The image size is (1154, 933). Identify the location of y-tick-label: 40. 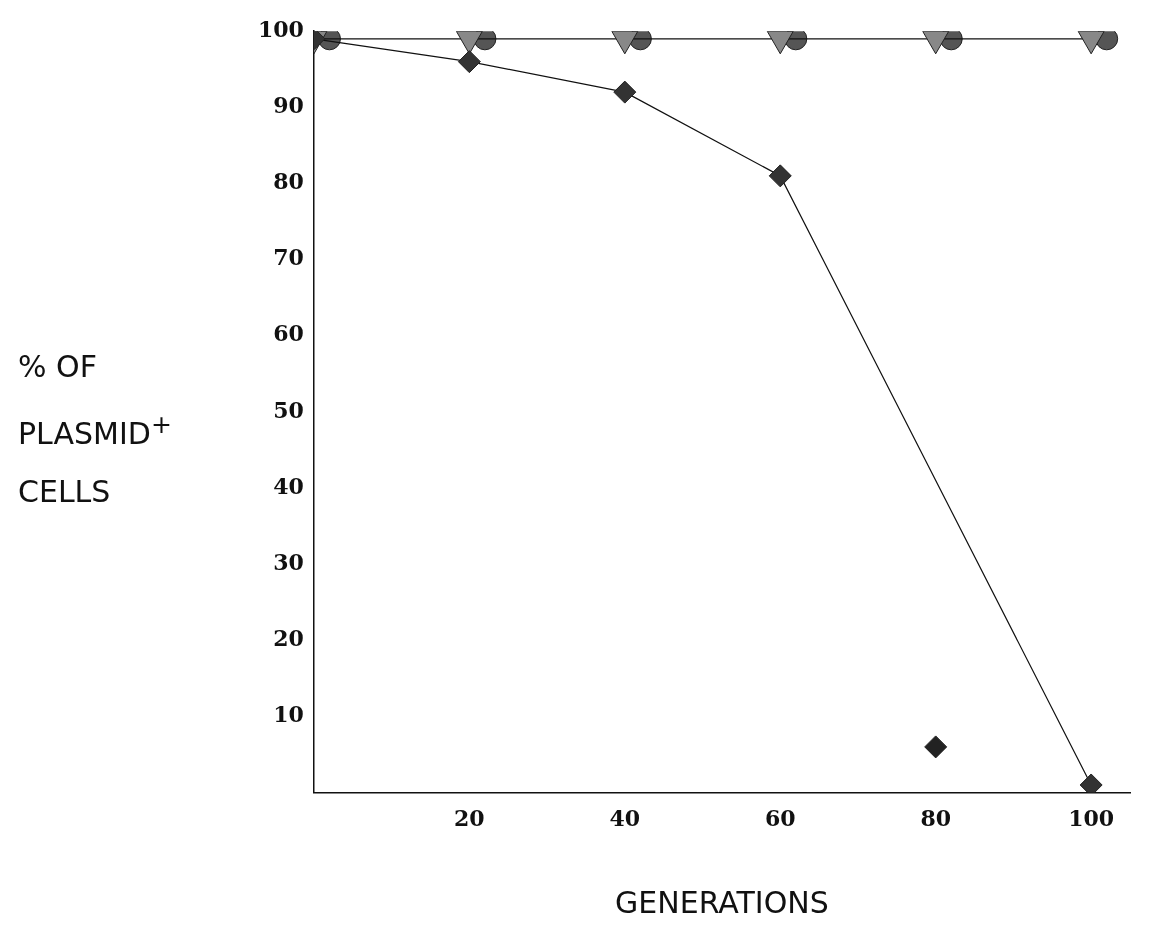
(288, 485).